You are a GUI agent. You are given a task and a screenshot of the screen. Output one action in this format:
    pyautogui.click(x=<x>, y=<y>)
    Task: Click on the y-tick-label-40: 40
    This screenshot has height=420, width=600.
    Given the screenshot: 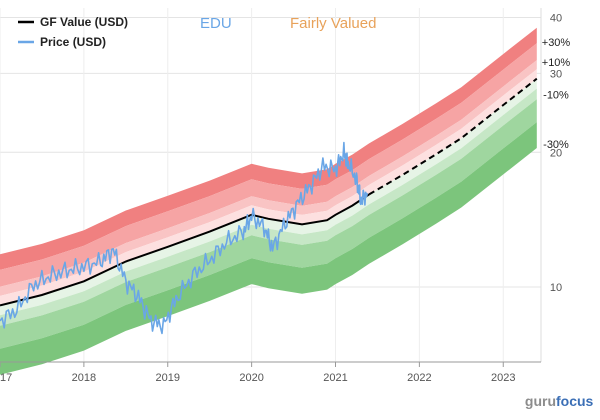 What is the action you would take?
    pyautogui.click(x=556, y=18)
    